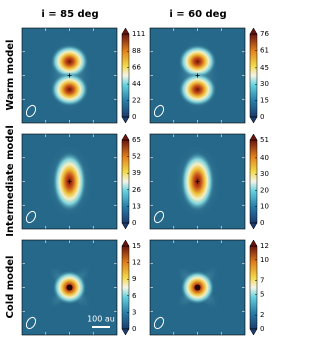 Image resolution: width=320 pixels, height=348 pixels. Describe the element at coordinates (136, 68) in the screenshot. I see `colorbar-tick-label: 66` at that location.